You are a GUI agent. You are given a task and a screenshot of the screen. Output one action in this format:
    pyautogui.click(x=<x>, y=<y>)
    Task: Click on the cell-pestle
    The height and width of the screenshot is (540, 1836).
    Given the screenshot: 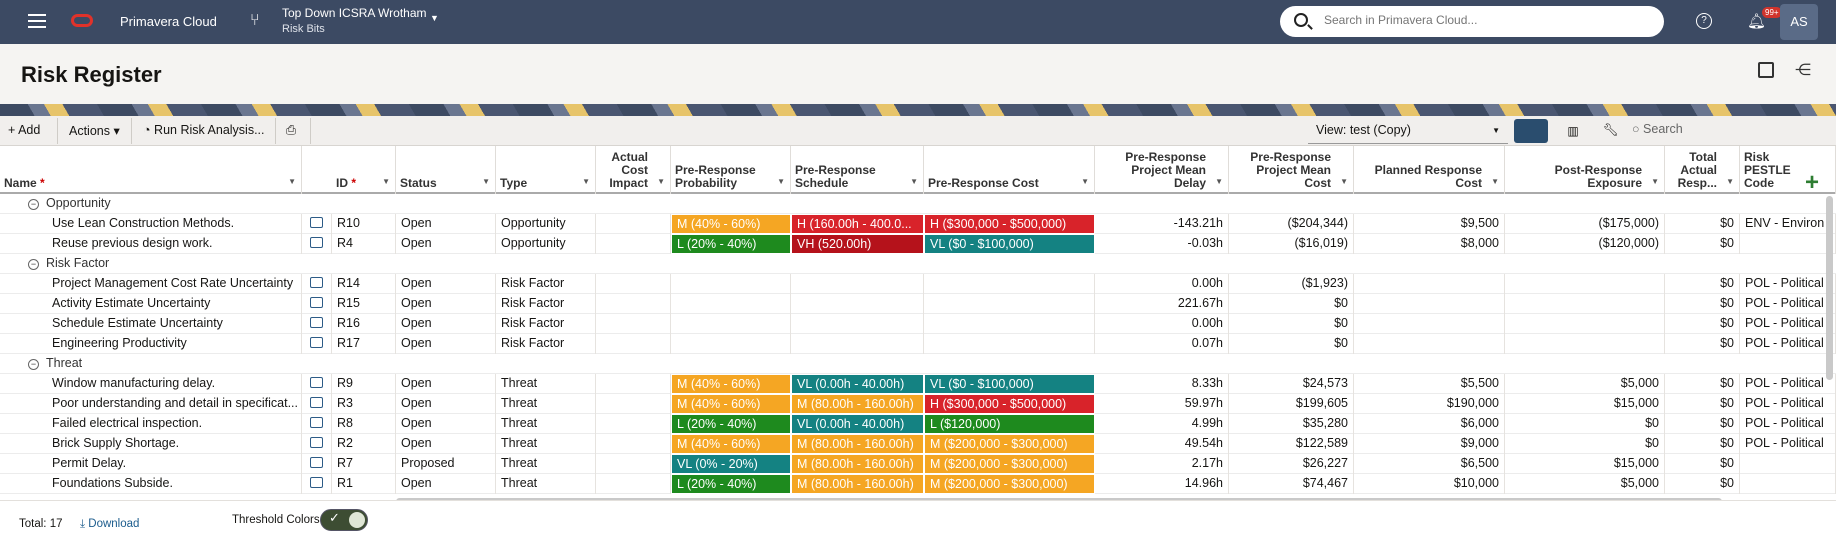 What is the action you would take?
    pyautogui.click(x=1788, y=484)
    